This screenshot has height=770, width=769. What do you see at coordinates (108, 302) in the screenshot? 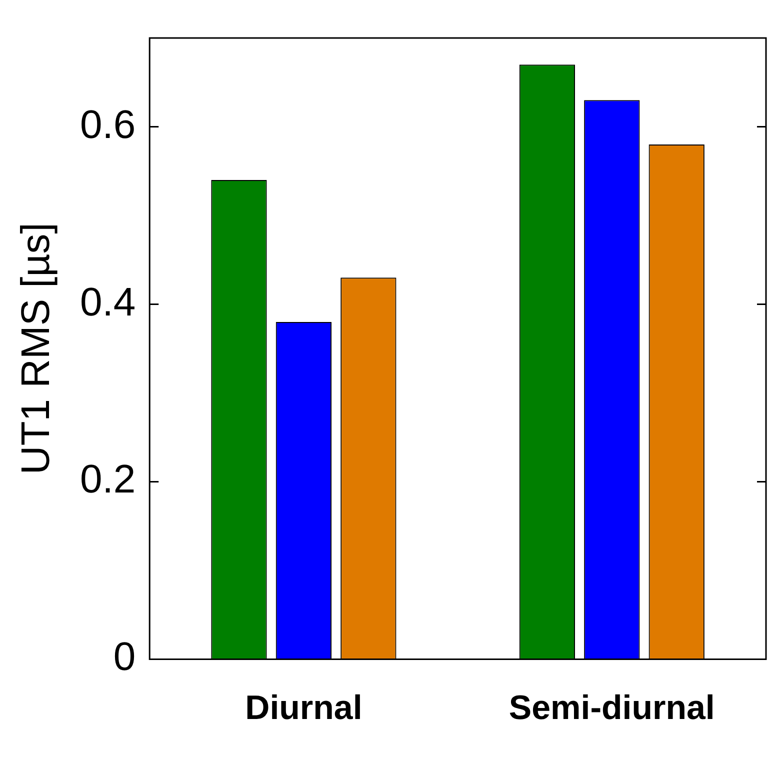
I see `y-tick-label: 0.4` at bounding box center [108, 302].